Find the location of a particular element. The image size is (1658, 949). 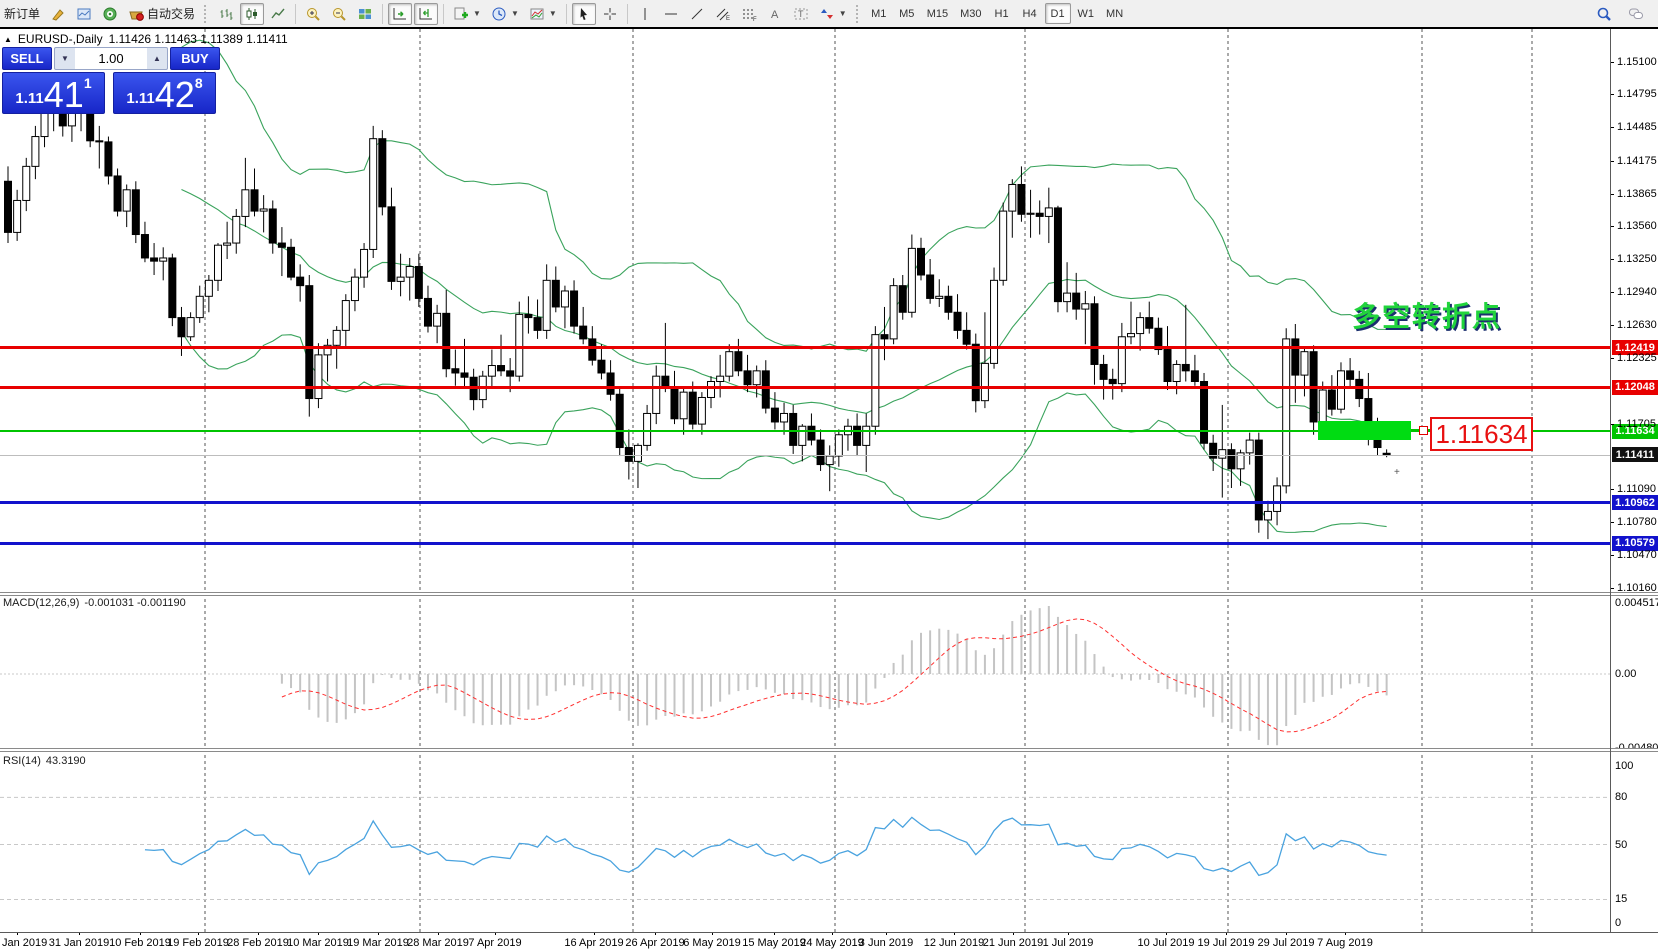

svg-text: T is located at coordinates (801, 14).